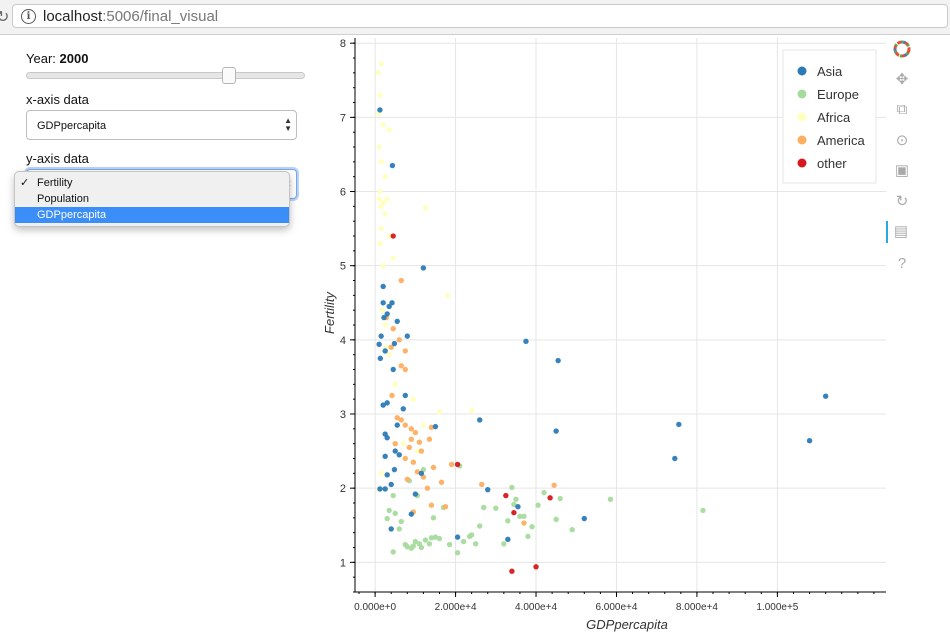 This screenshot has width=950, height=643. Describe the element at coordinates (902, 201) in the screenshot. I see `reset-icon: ↻` at that location.